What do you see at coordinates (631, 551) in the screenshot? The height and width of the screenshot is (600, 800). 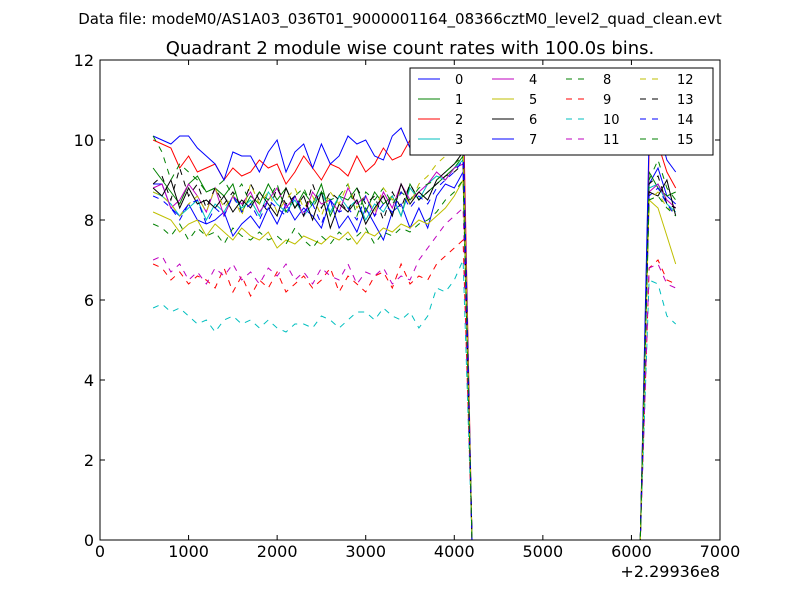 I see `x-tick-label: 6000` at bounding box center [631, 551].